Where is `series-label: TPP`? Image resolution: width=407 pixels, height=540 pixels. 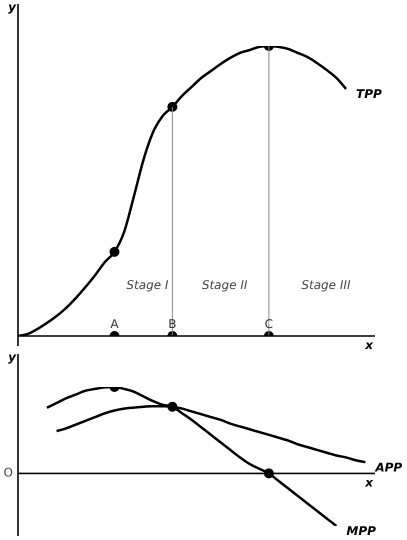 series-label: TPP is located at coordinates (369, 94).